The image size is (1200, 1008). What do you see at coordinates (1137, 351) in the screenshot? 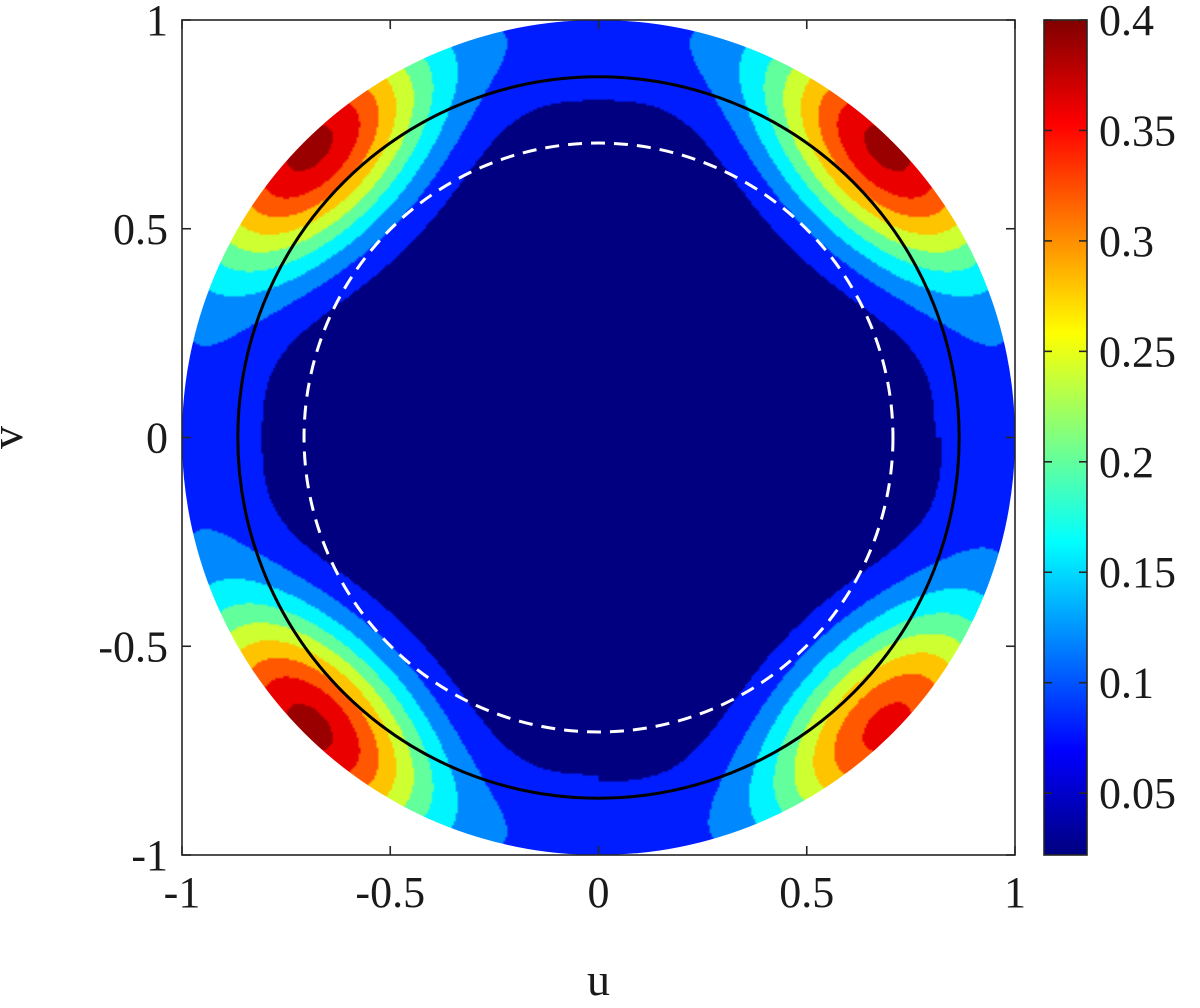
I see `colorbar-tick-label: 0.25` at bounding box center [1137, 351].